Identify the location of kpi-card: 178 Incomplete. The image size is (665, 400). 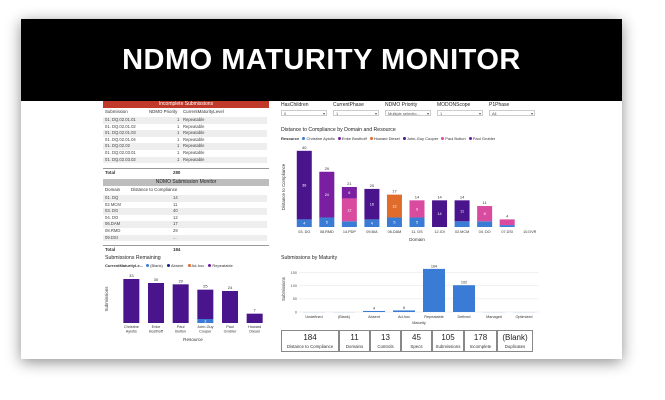
(480, 341).